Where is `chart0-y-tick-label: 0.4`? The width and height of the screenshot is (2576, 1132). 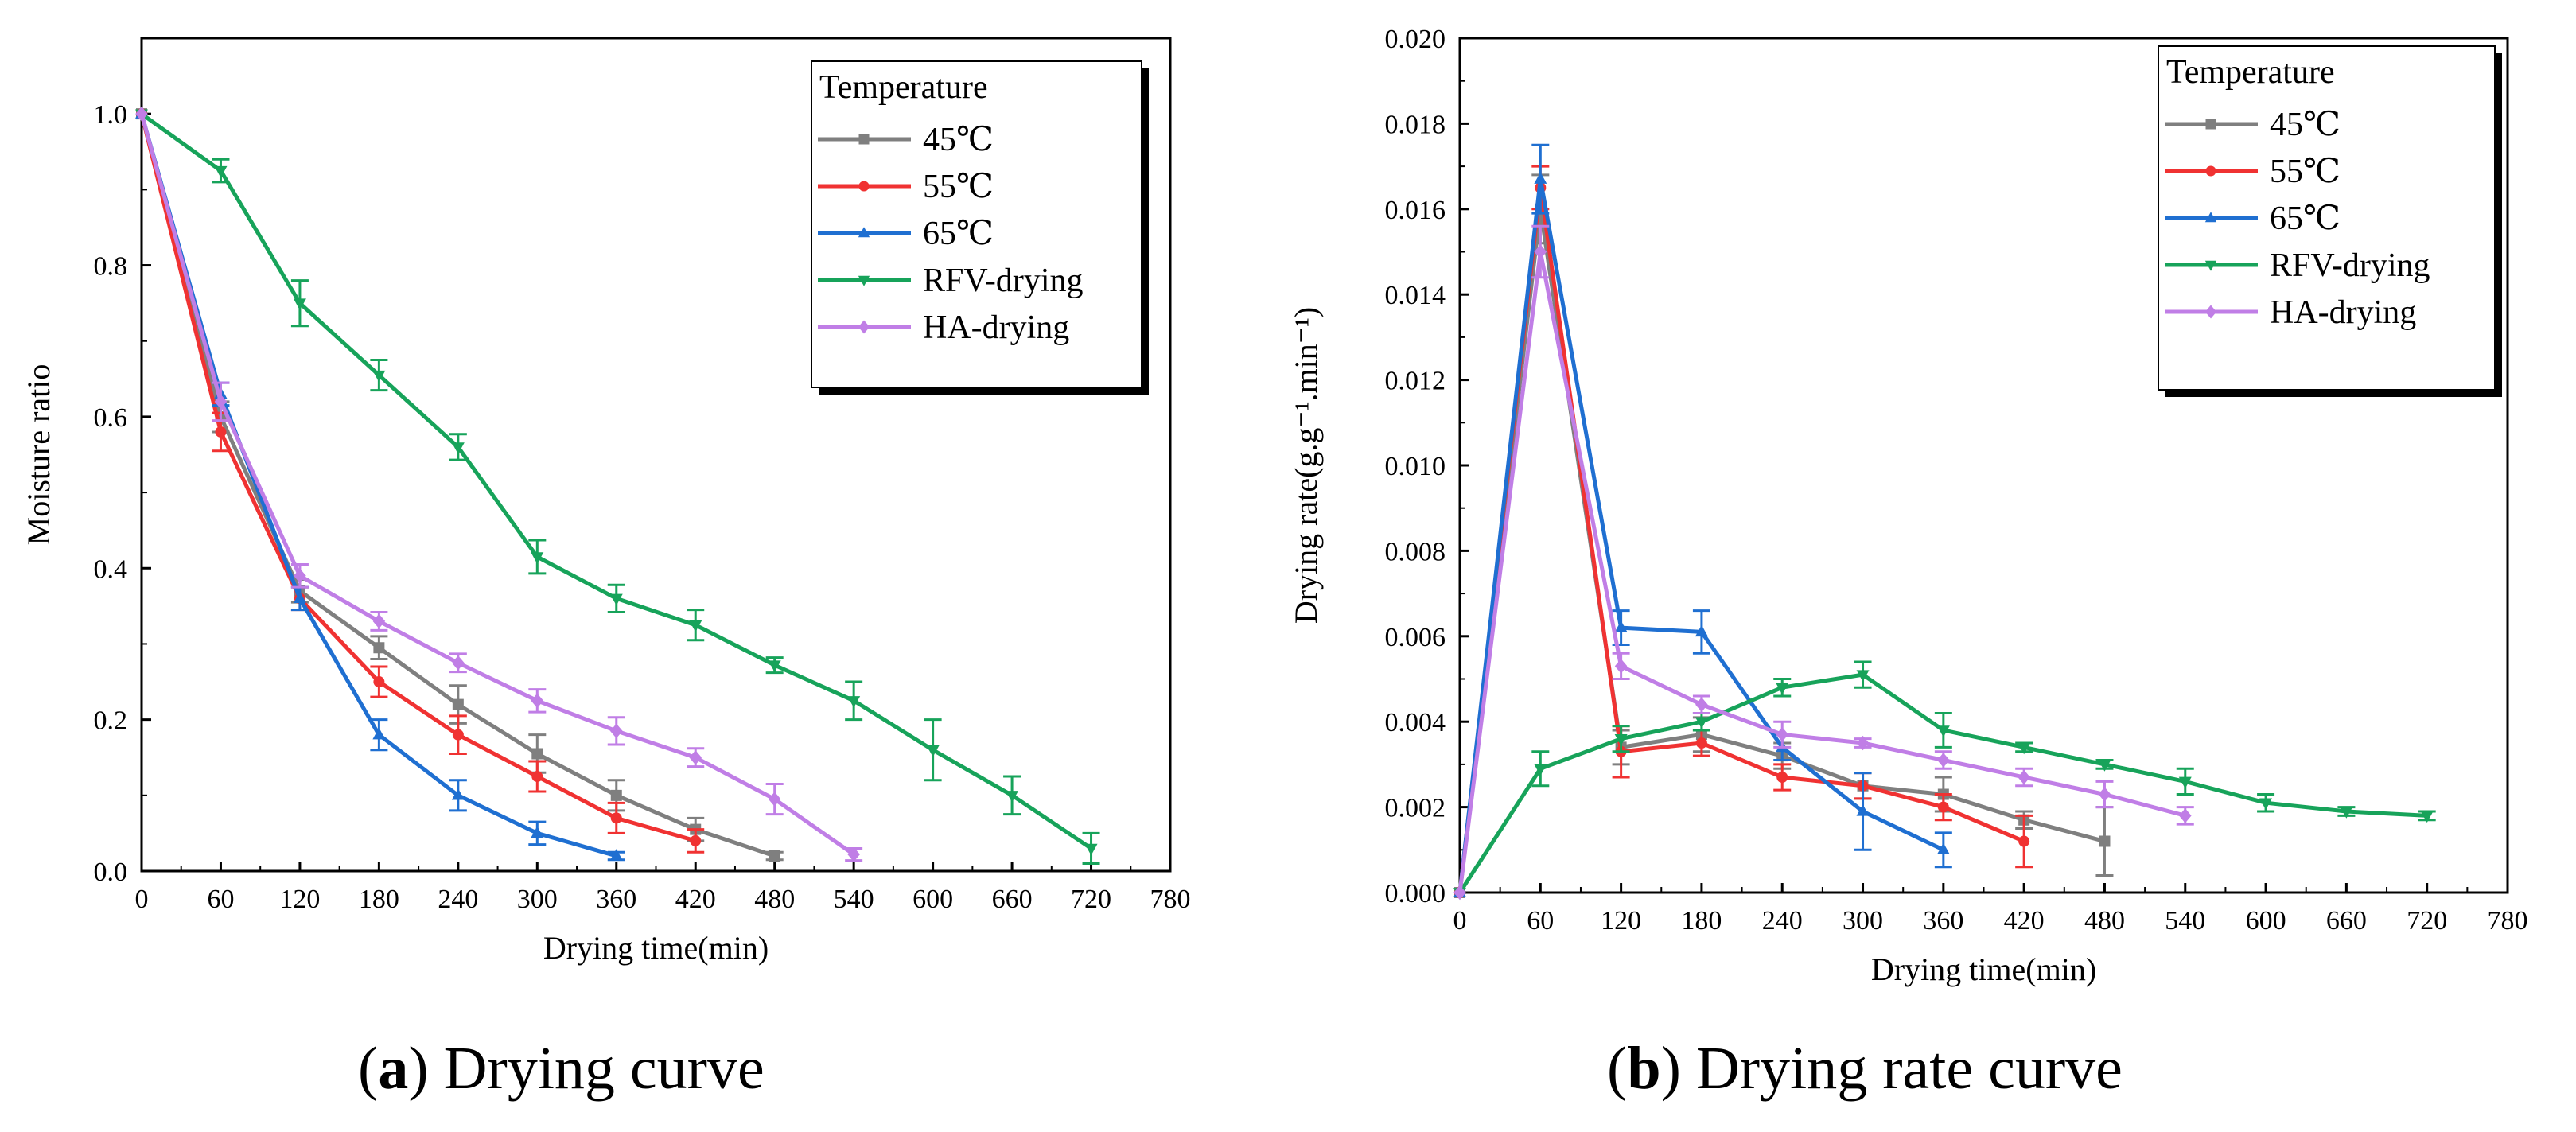 chart0-y-tick-label: 0.4 is located at coordinates (111, 569).